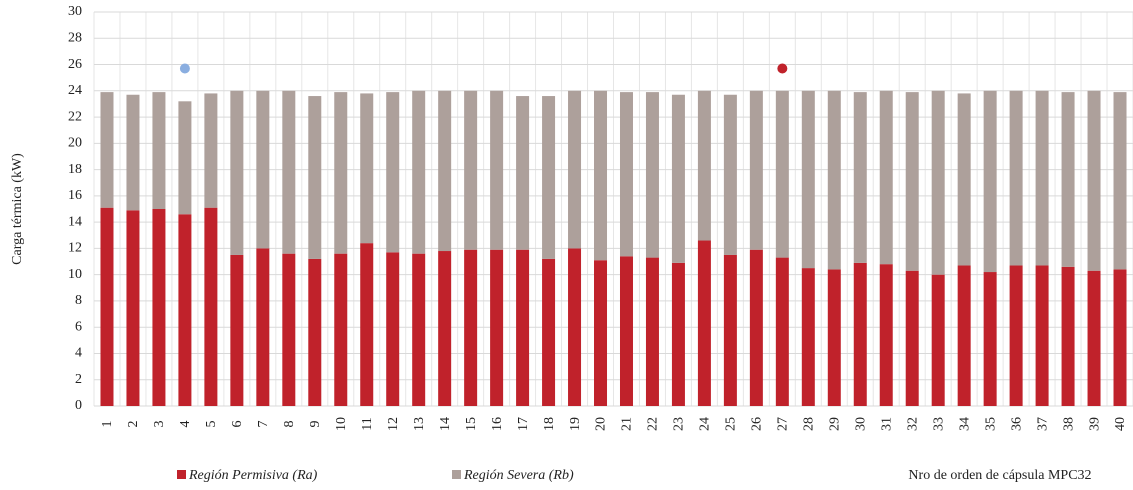 The image size is (1133, 490). I want to click on y-tick-label: 18, so click(75, 169).